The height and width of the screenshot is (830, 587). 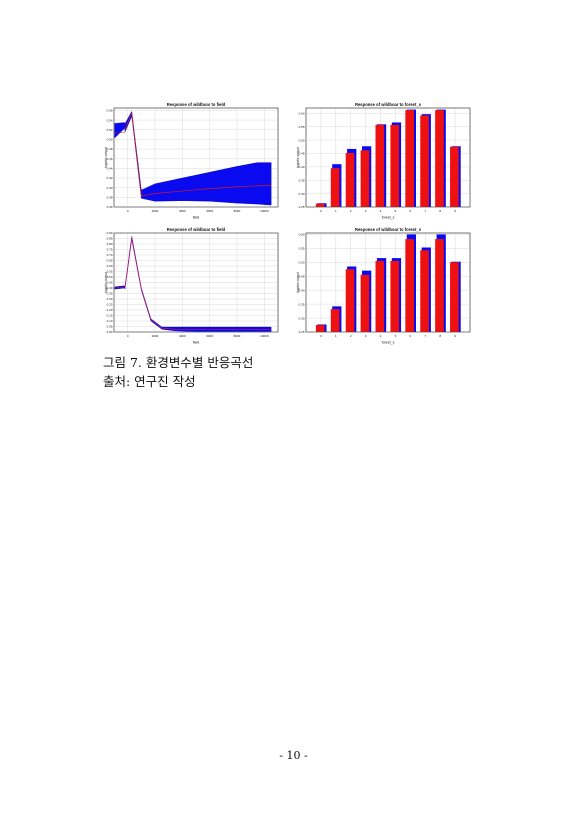 I want to click on x-tick-label: 2000, so click(x=155, y=336).